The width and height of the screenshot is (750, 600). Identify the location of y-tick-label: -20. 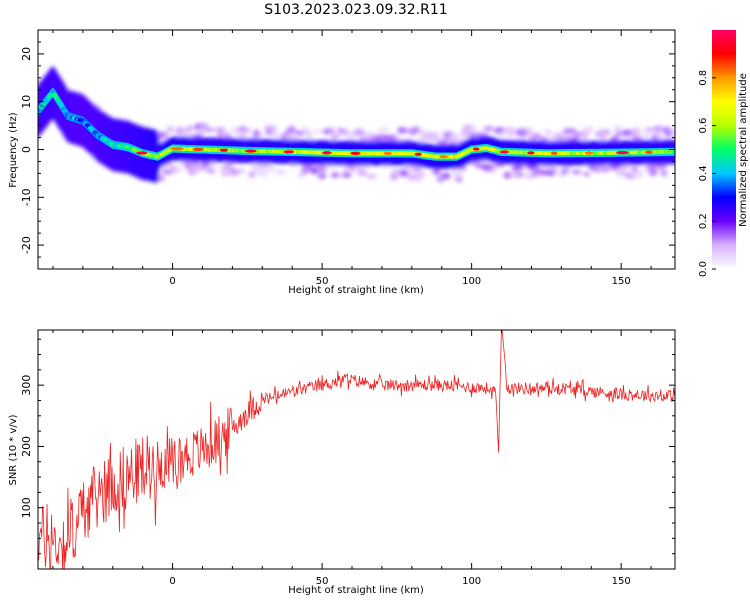
(26, 245).